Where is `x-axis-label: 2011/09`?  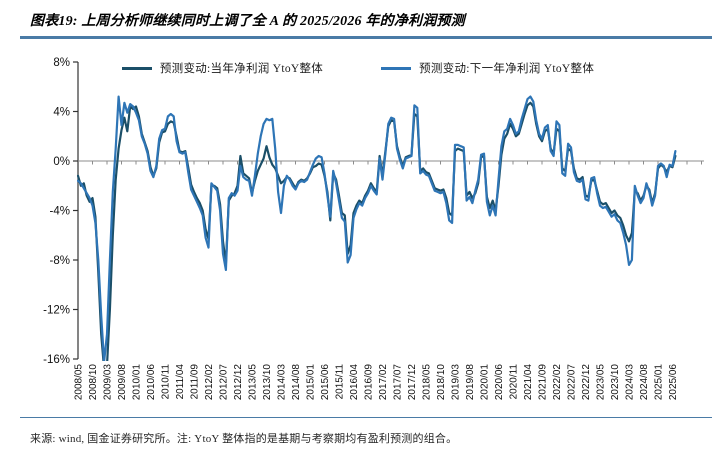
x-axis-label: 2011/09 is located at coordinates (195, 382).